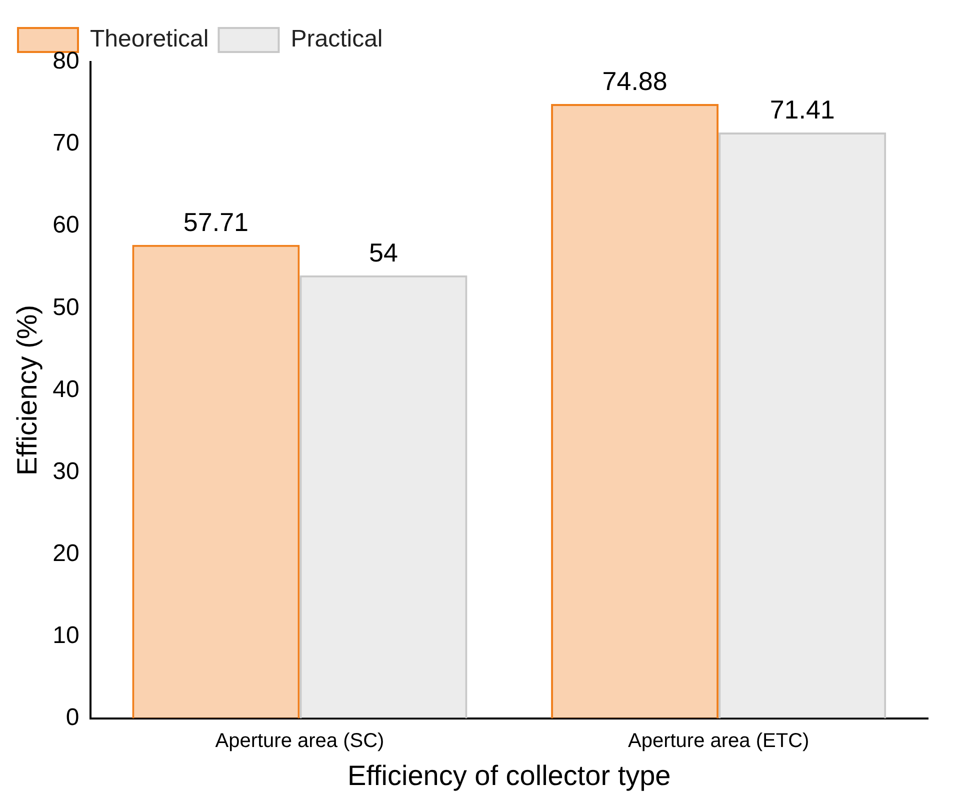 Image resolution: width=958 pixels, height=808 pixels. I want to click on y-tick-label: 40, so click(66, 389).